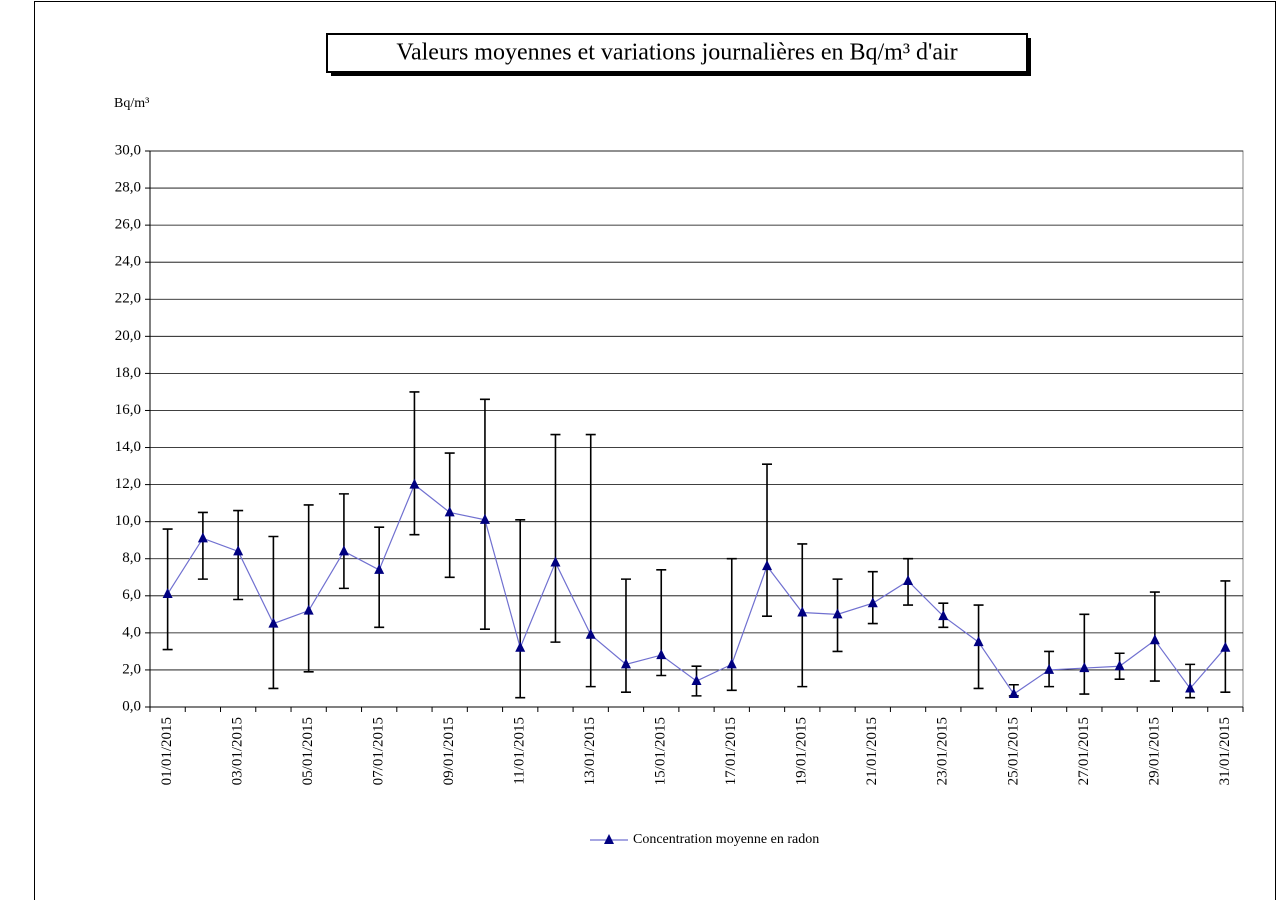 This screenshot has width=1278, height=900. I want to click on x-tick-label: 03/01/2015, so click(238, 751).